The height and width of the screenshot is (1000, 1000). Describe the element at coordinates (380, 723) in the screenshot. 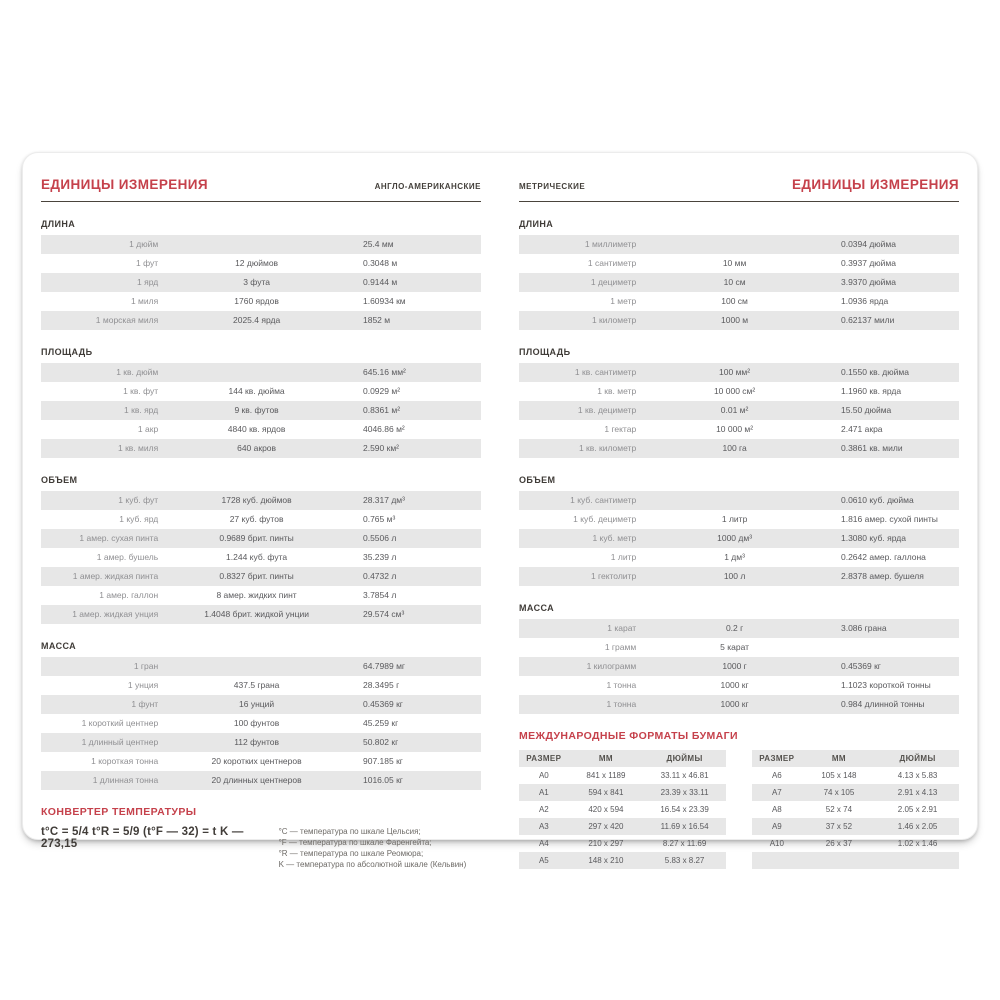

I see `table-cell: 45.259 кг` at that location.